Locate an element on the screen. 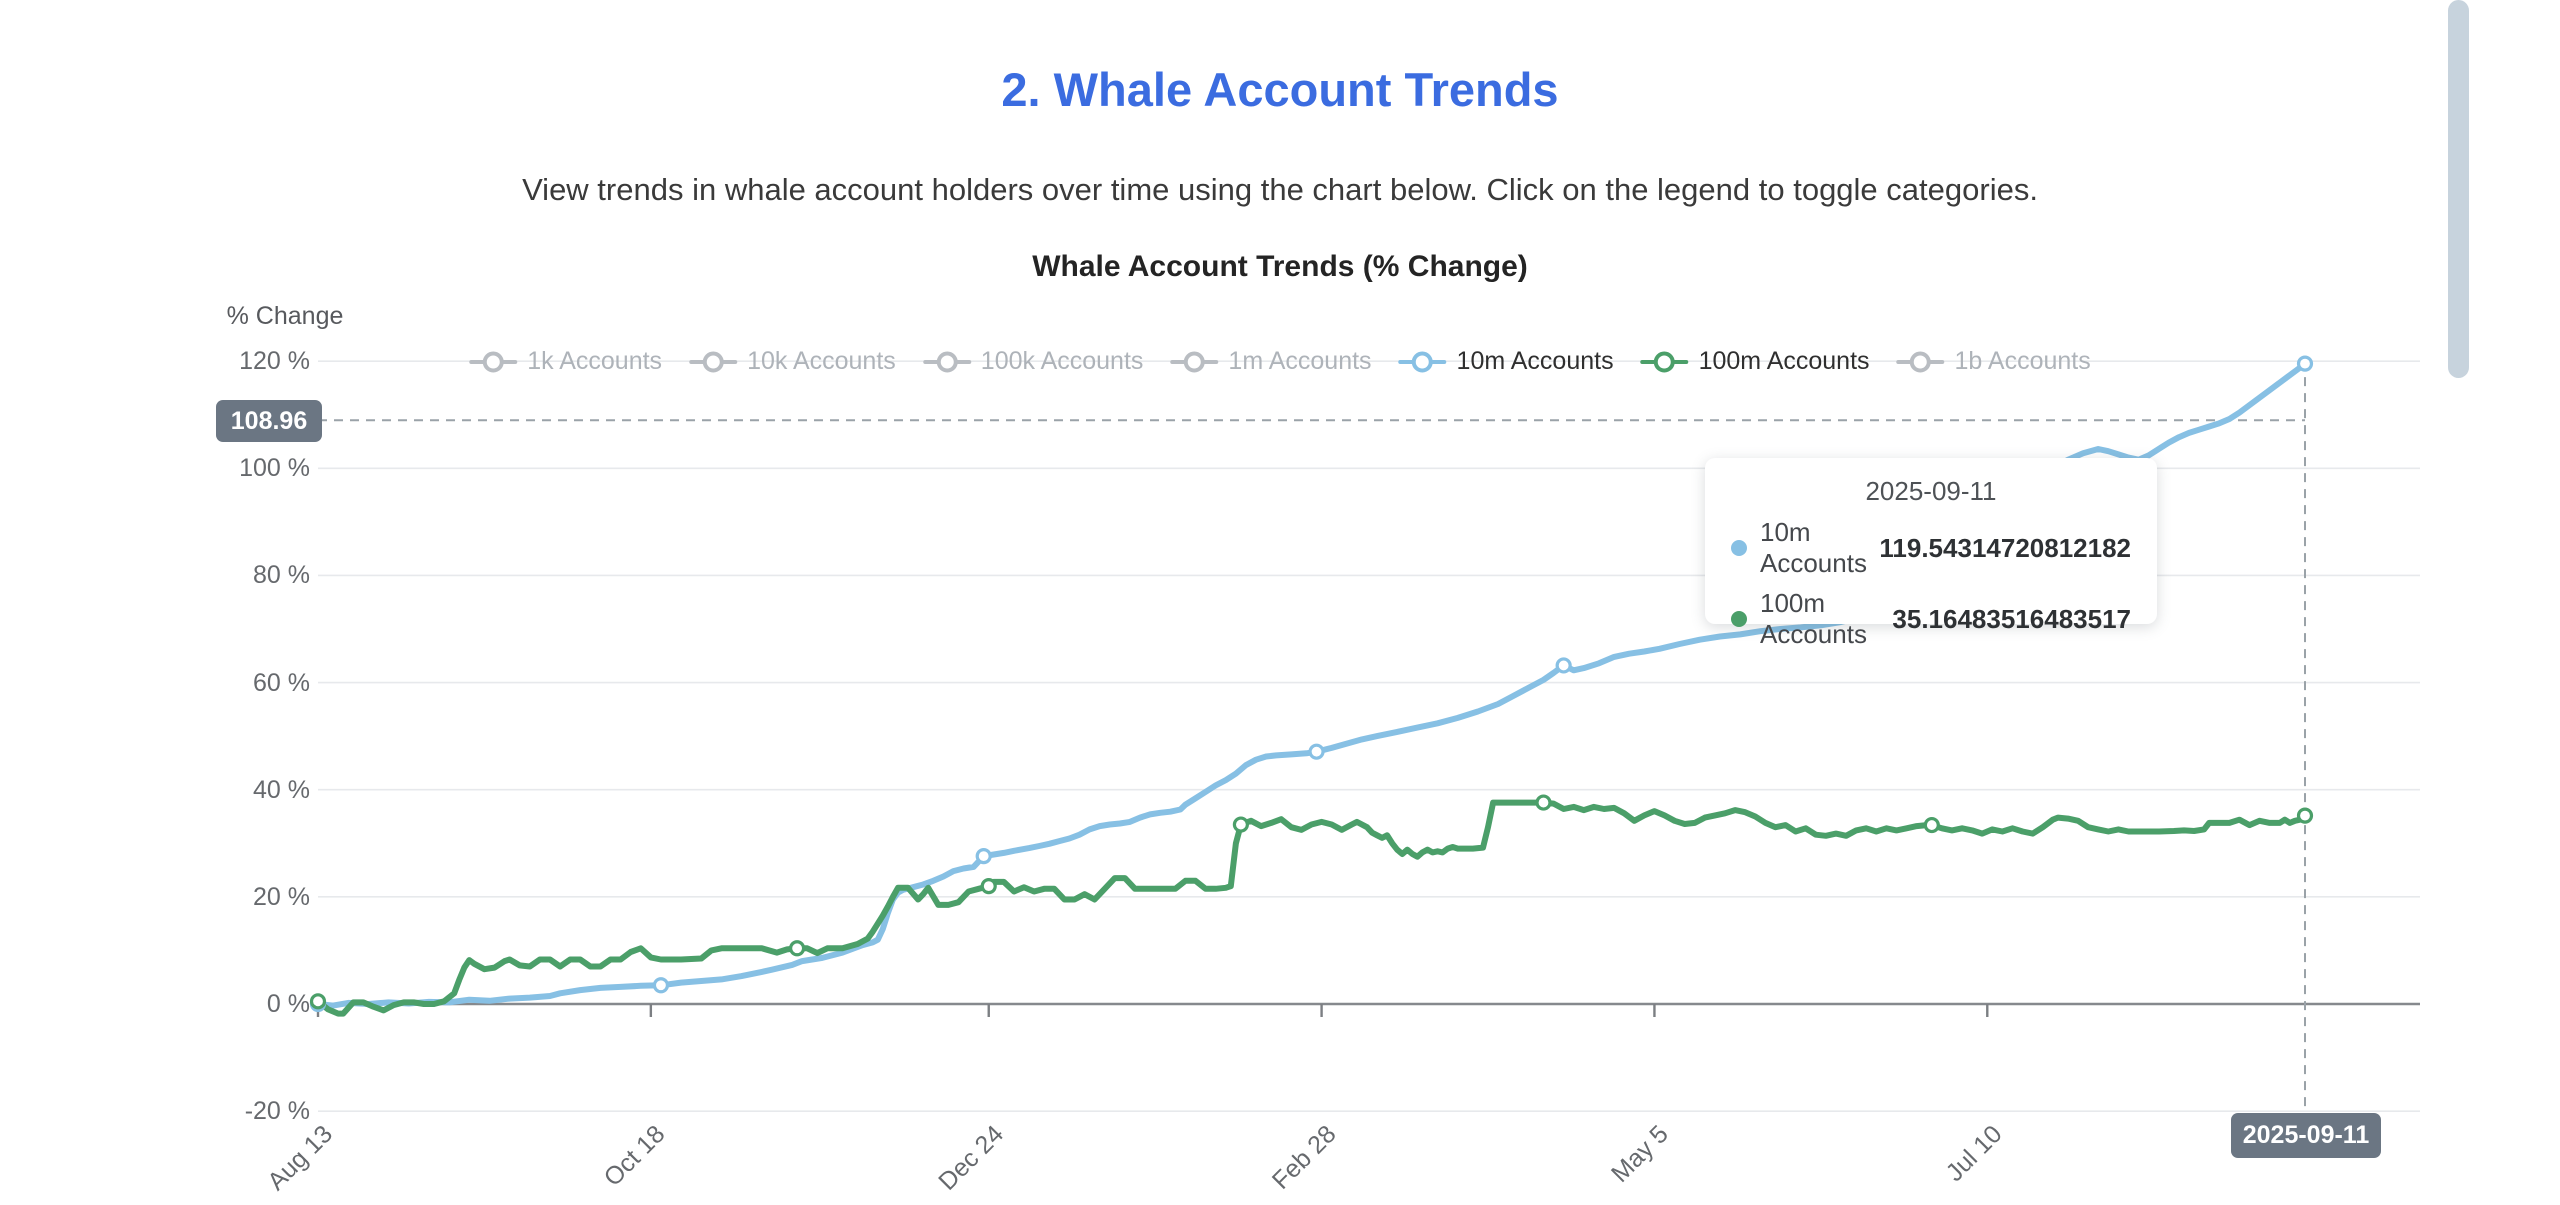  legend-item-100k-accounts: 100k Accounts is located at coordinates (1033, 361).